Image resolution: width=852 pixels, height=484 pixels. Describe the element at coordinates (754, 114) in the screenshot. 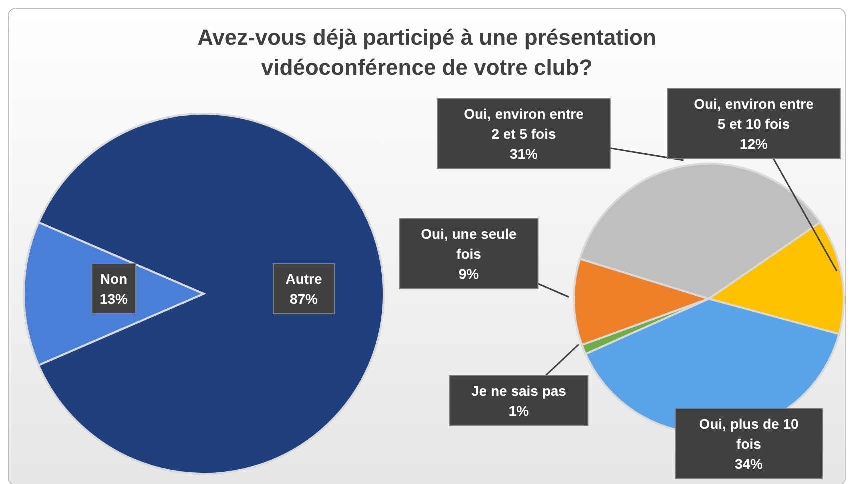

I see `slice-label: Oui, environ entre 5 et 10 fois` at that location.